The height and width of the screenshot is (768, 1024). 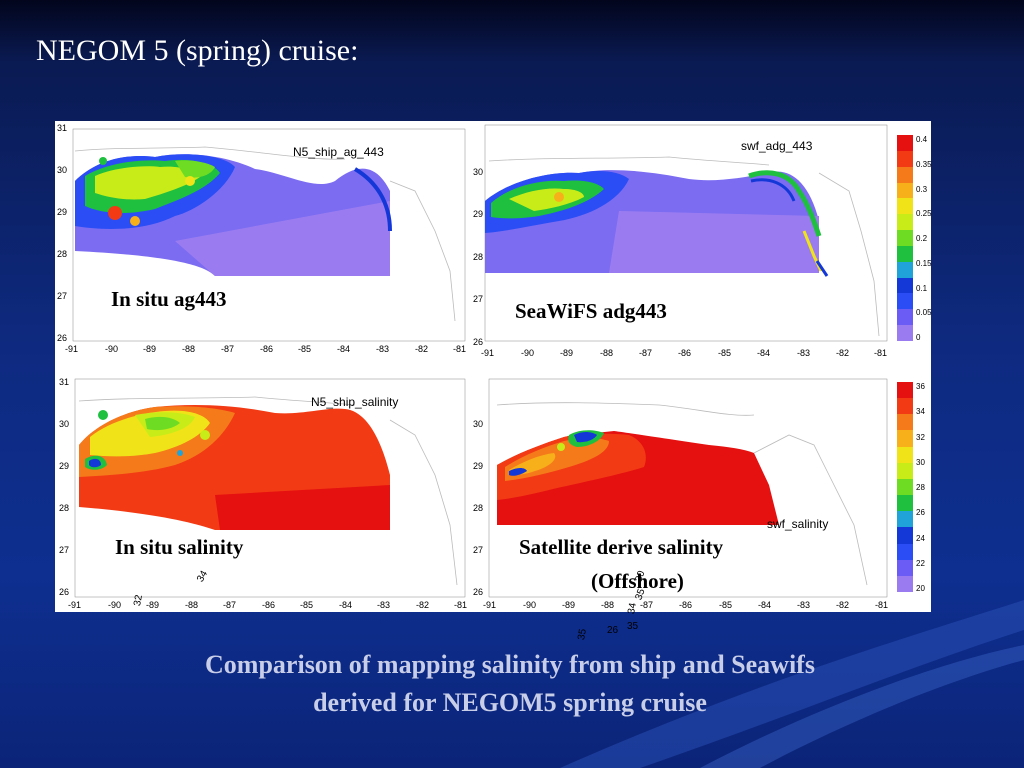 What do you see at coordinates (922, 238) in the screenshot?
I see `colorbar-tick: 0.2` at bounding box center [922, 238].